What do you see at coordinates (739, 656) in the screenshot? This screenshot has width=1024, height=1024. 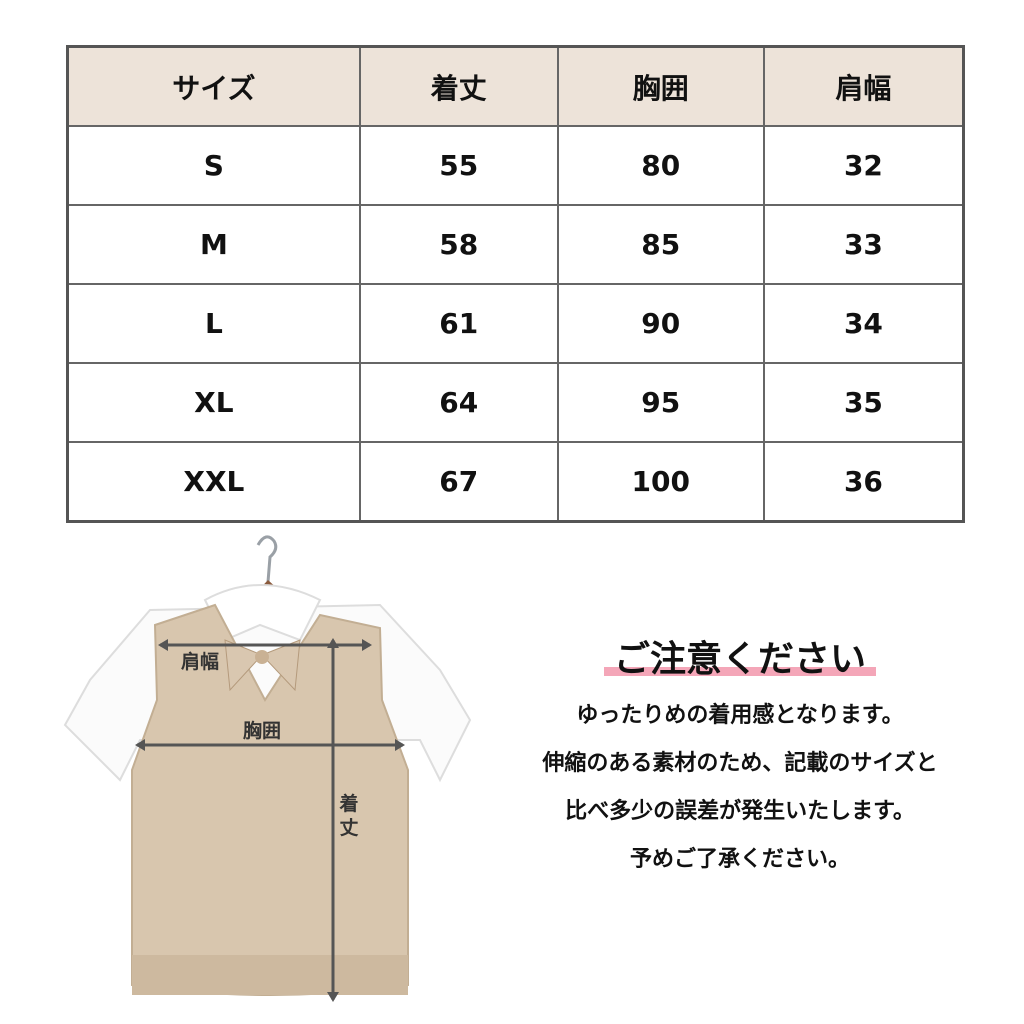 I see `notes-title: ご注意ください` at bounding box center [739, 656].